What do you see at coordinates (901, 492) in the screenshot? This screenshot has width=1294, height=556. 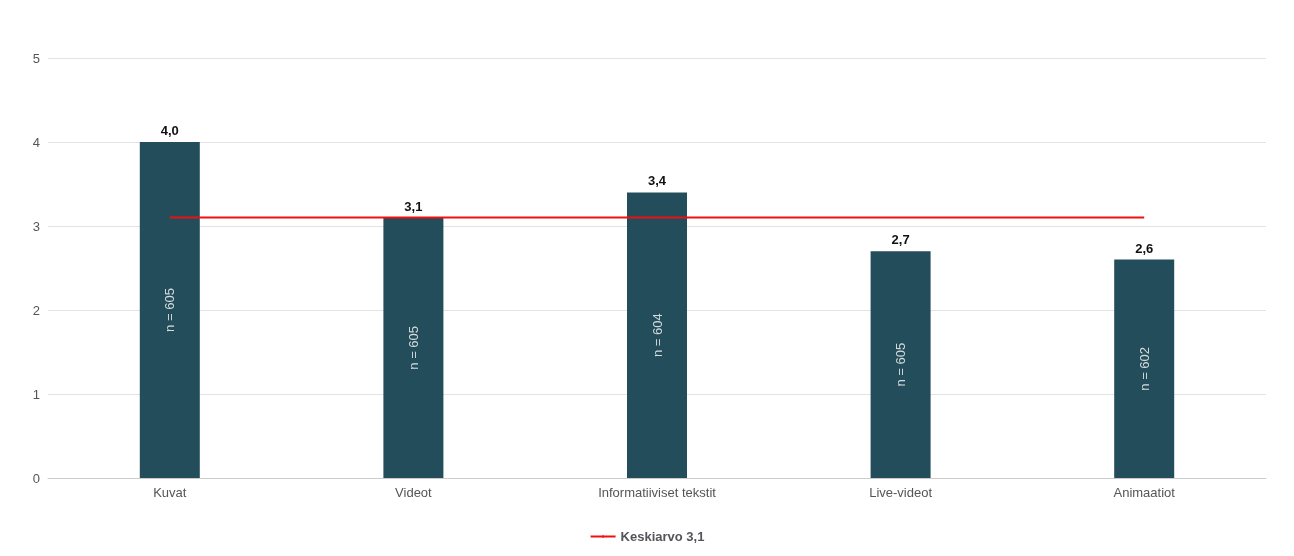 I see `x-tick-label: Live-videot` at bounding box center [901, 492].